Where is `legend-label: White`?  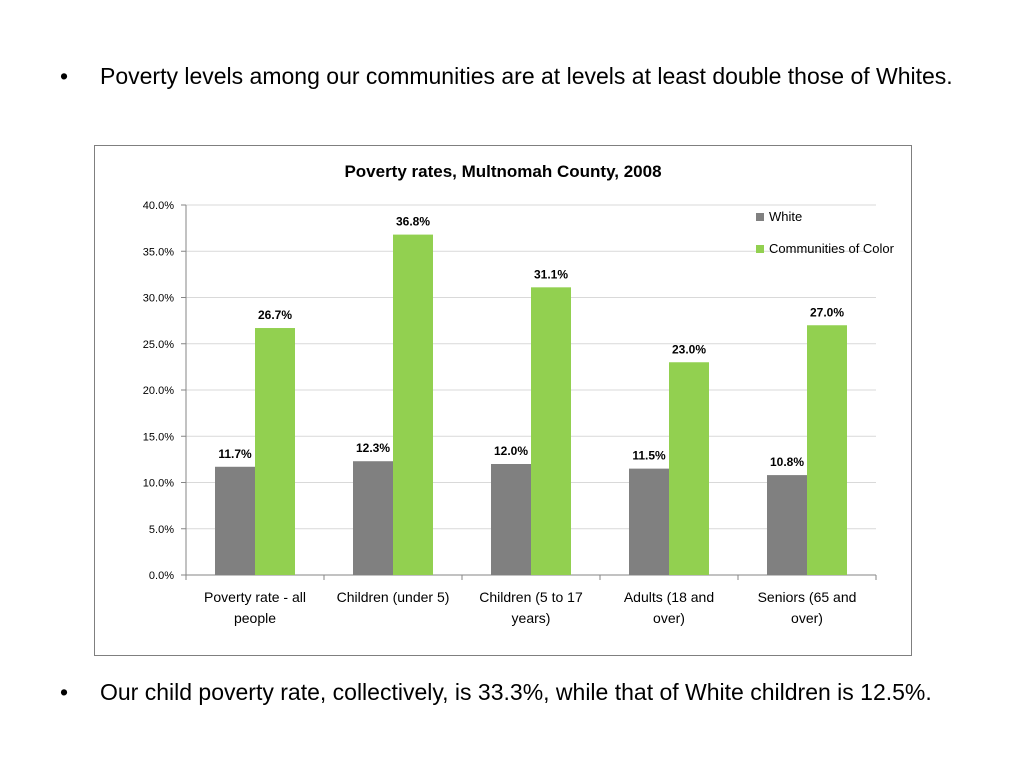 legend-label: White is located at coordinates (785, 216).